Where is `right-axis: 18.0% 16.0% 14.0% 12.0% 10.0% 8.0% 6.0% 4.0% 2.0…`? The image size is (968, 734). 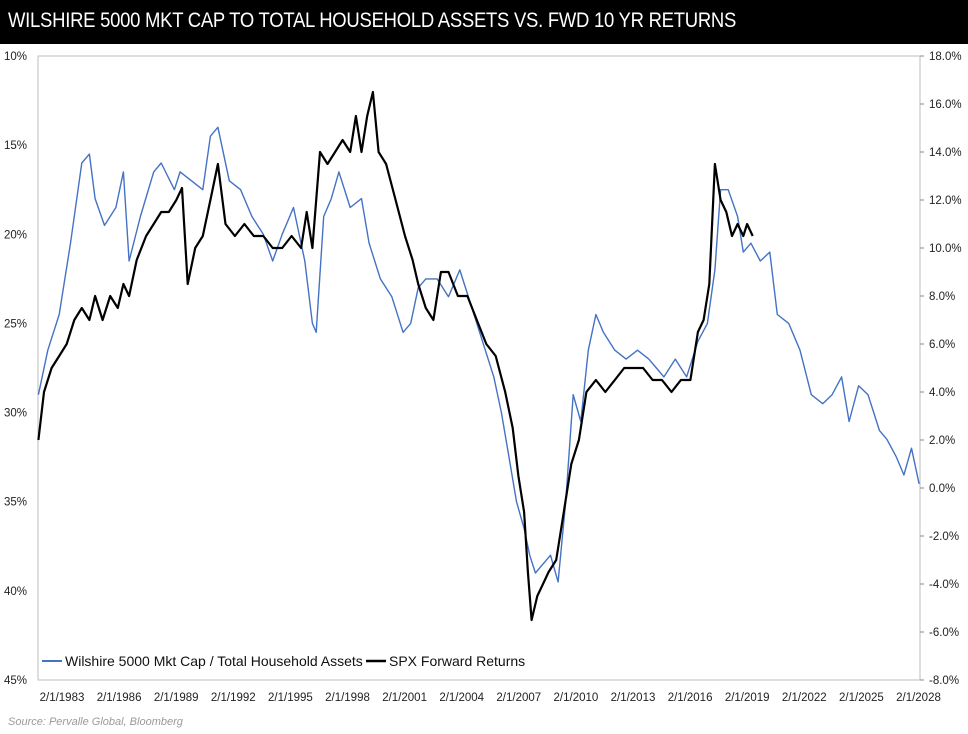 right-axis: 18.0% 16.0% 14.0% 12.0% 10.0% 8.0% 6.0% 4.0% 2.0… is located at coordinates (941, 369).